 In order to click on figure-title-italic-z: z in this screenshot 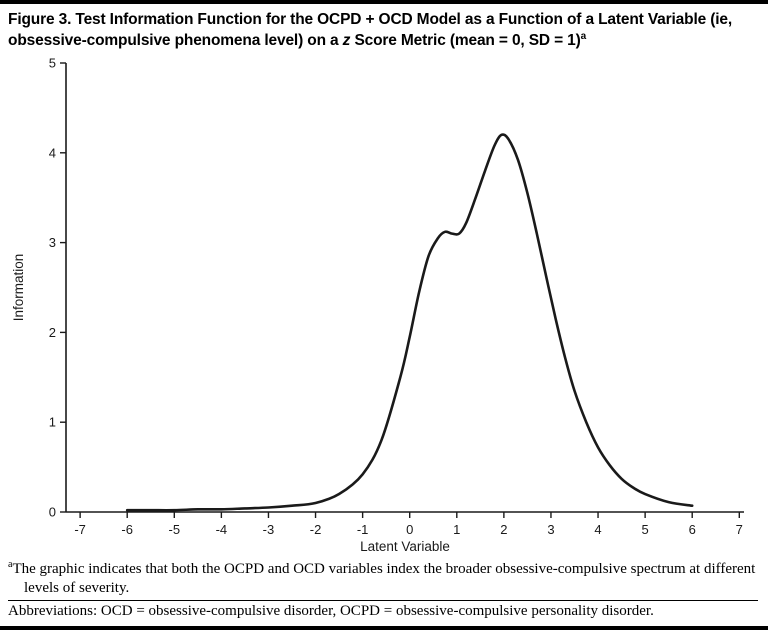, I will do `click(346, 41)`.